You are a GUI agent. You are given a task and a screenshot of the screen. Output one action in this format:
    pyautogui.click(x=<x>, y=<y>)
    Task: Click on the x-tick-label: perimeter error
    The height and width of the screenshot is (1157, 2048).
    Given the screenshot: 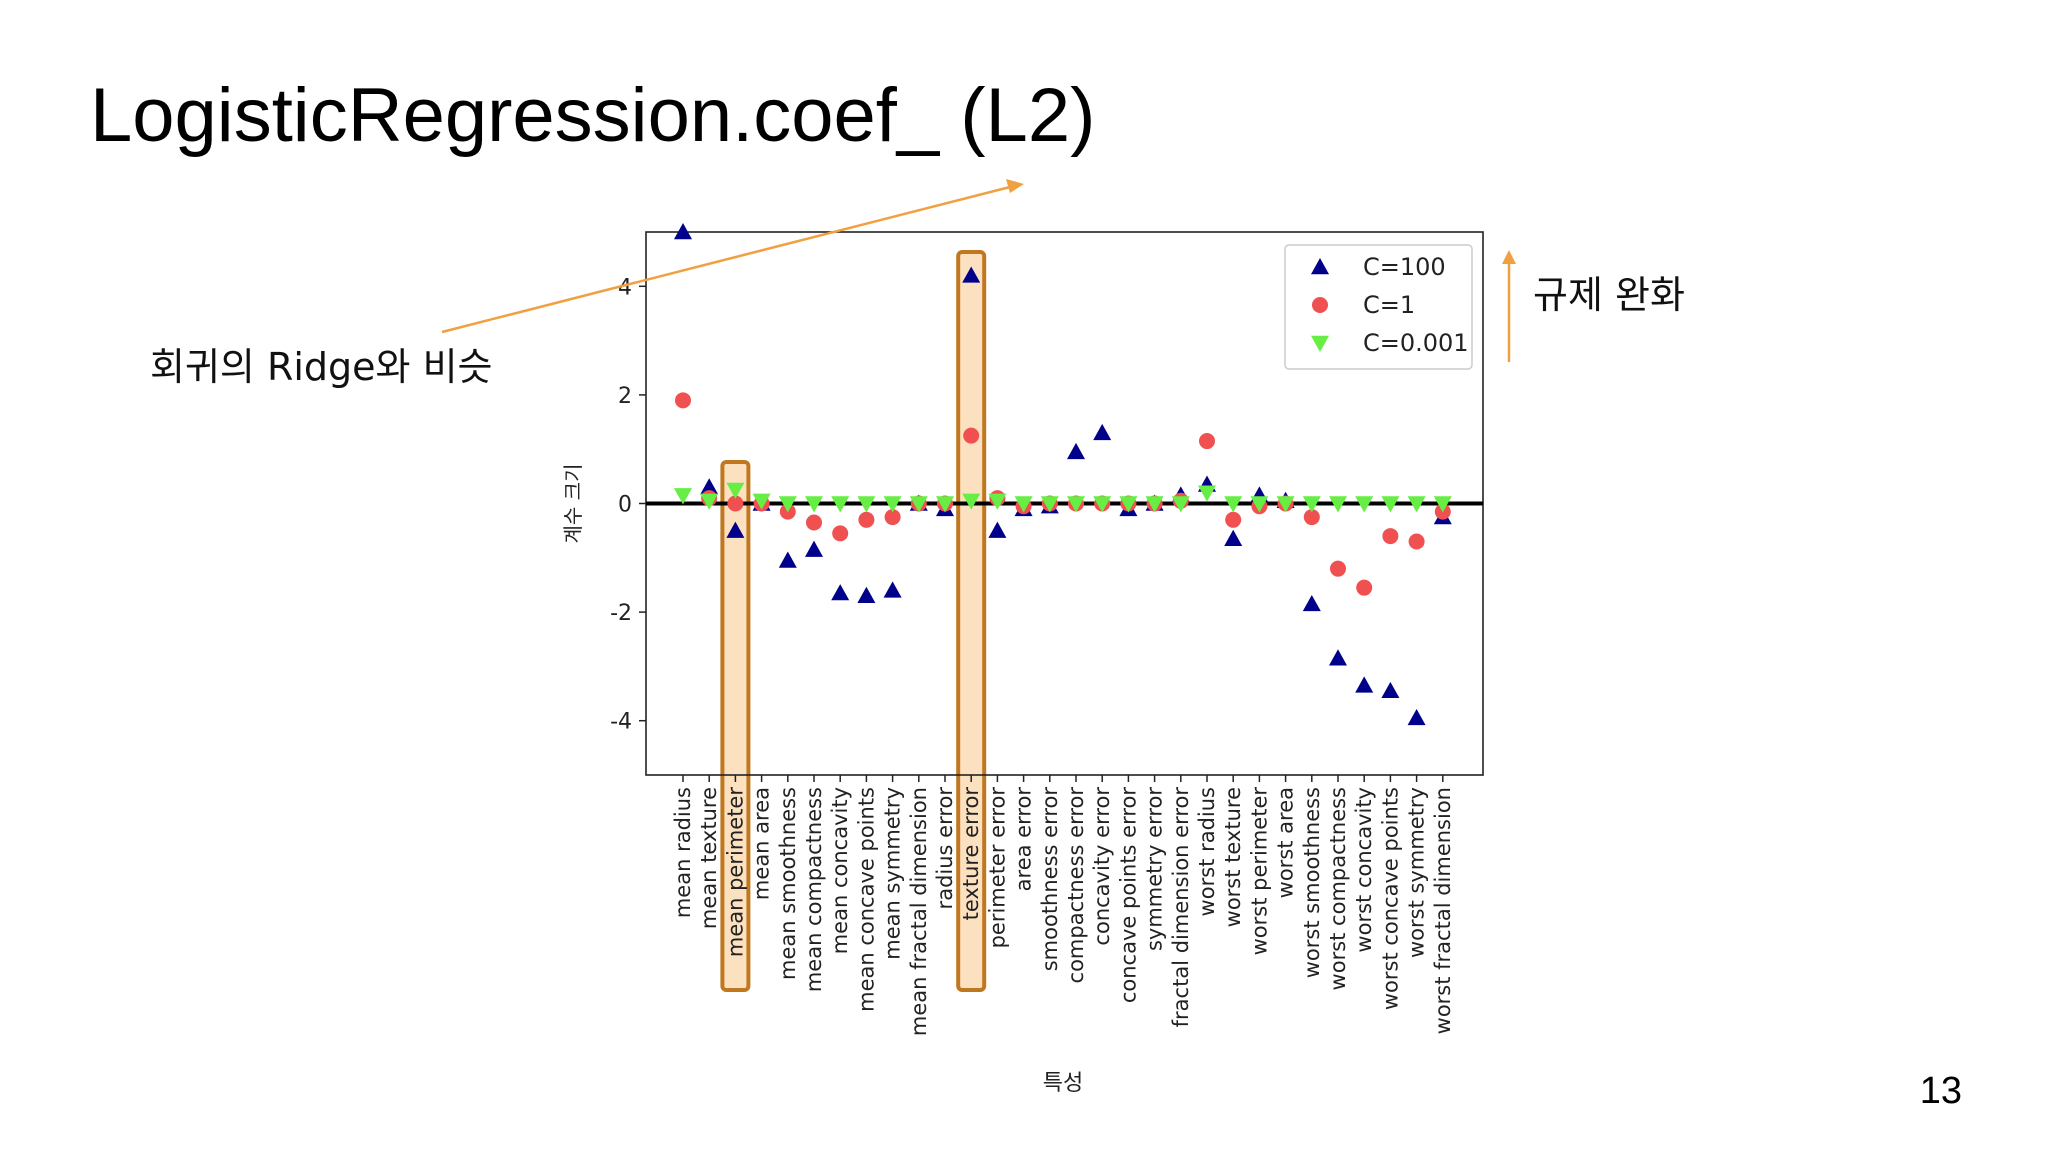 What is the action you would take?
    pyautogui.click(x=997, y=868)
    